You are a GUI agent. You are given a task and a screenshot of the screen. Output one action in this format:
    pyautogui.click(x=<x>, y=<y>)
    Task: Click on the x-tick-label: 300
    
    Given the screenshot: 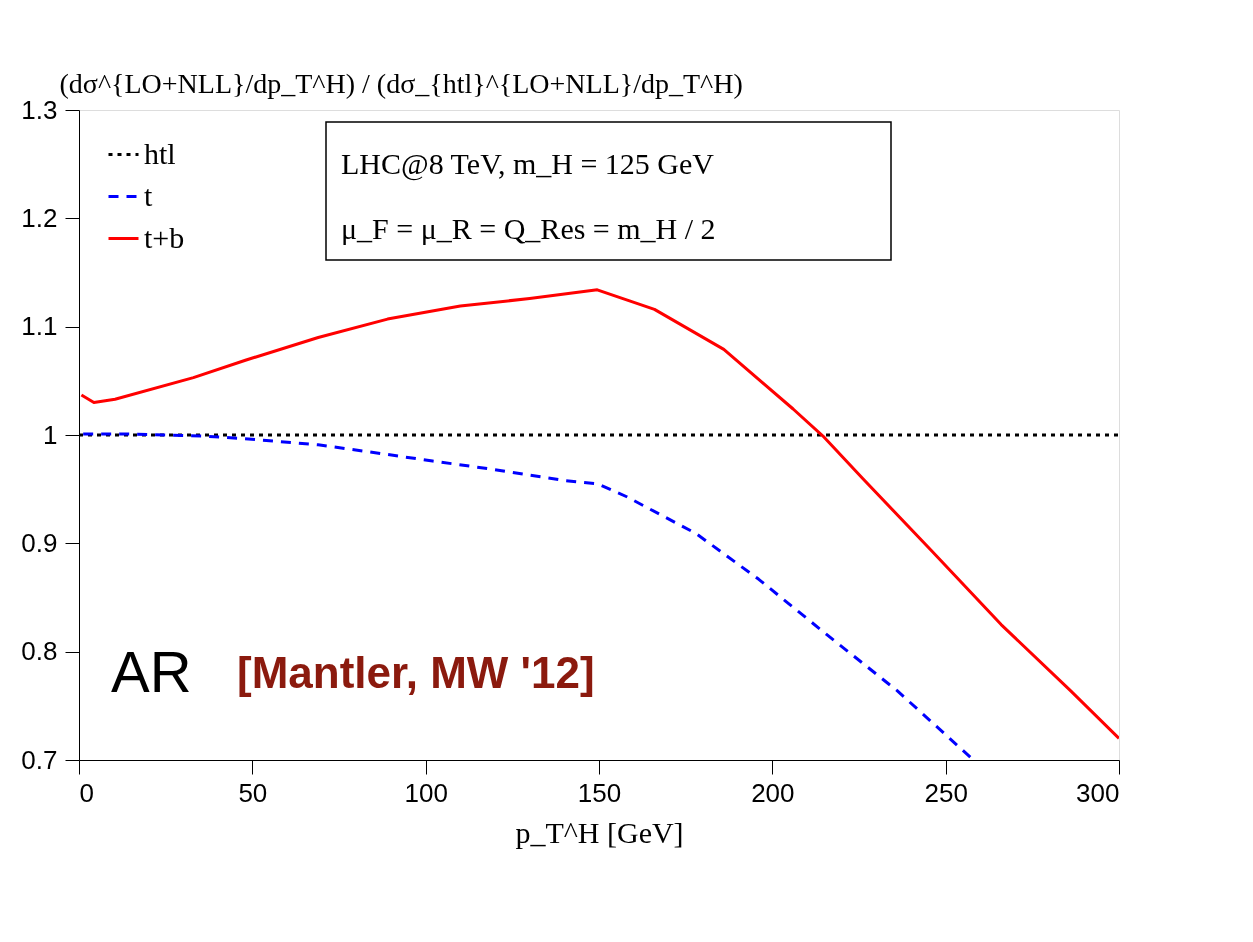 What is the action you would take?
    pyautogui.click(x=1098, y=792)
    